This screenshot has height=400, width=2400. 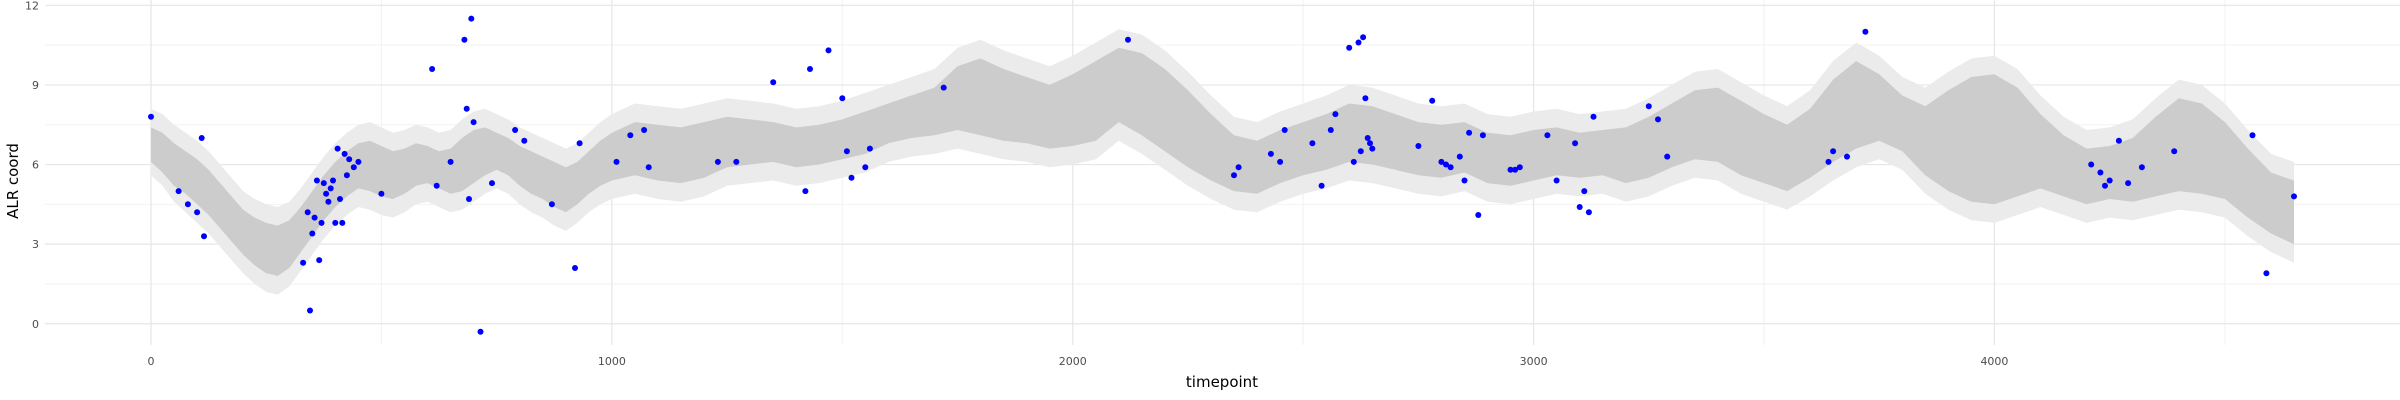 What do you see at coordinates (35, 324) in the screenshot?
I see `y-tick-label: 0` at bounding box center [35, 324].